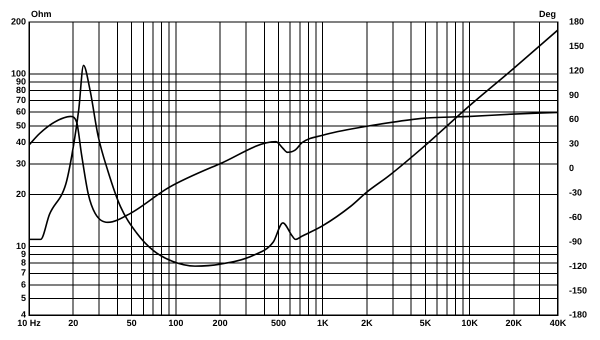  What do you see at coordinates (576, 70) in the screenshot?
I see `y2-tick-label: 120` at bounding box center [576, 70].